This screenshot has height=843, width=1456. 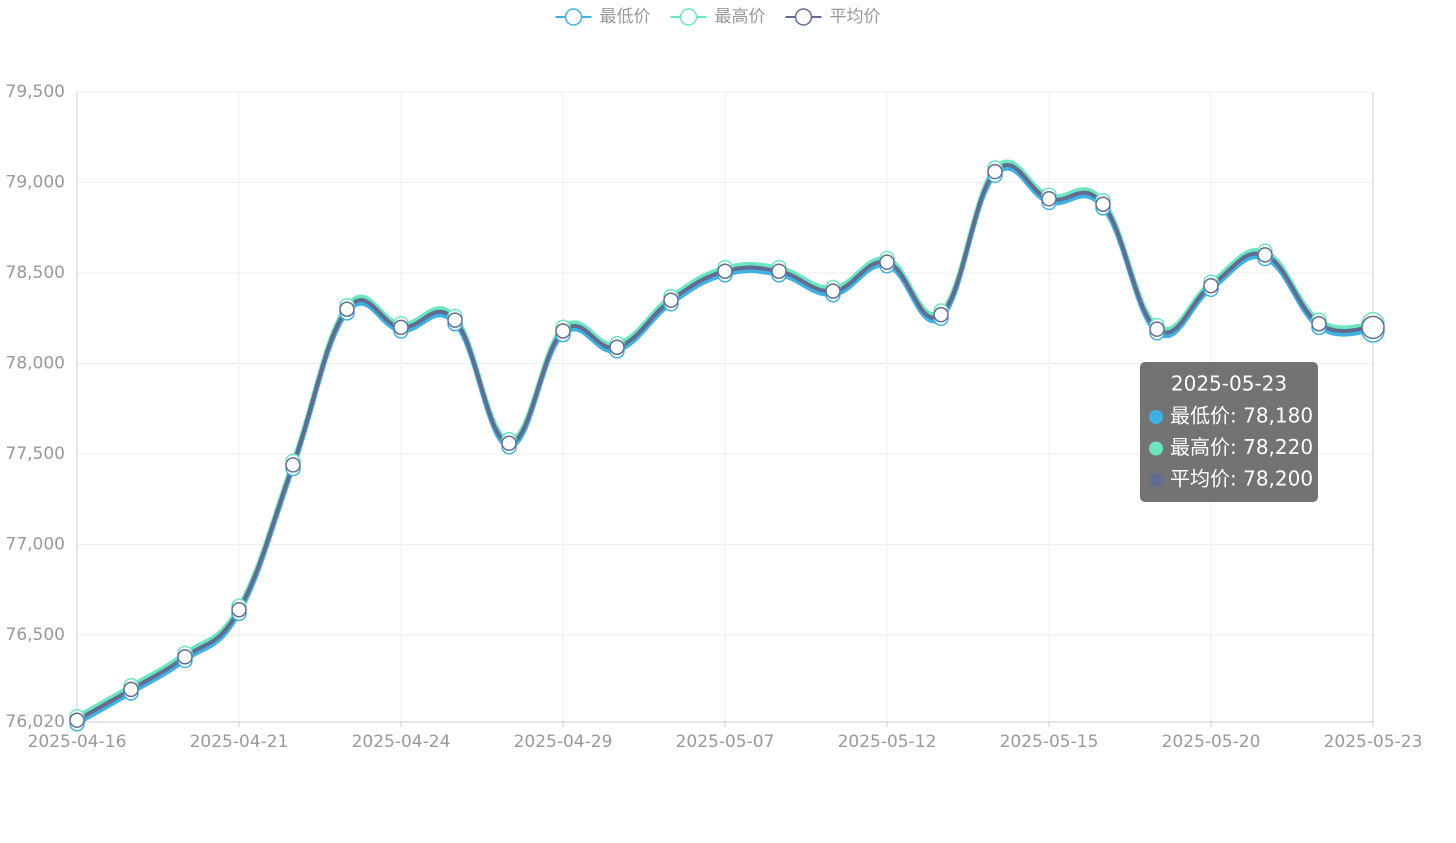 I want to click on x-tick-label: 2025-05-20, so click(x=1211, y=742).